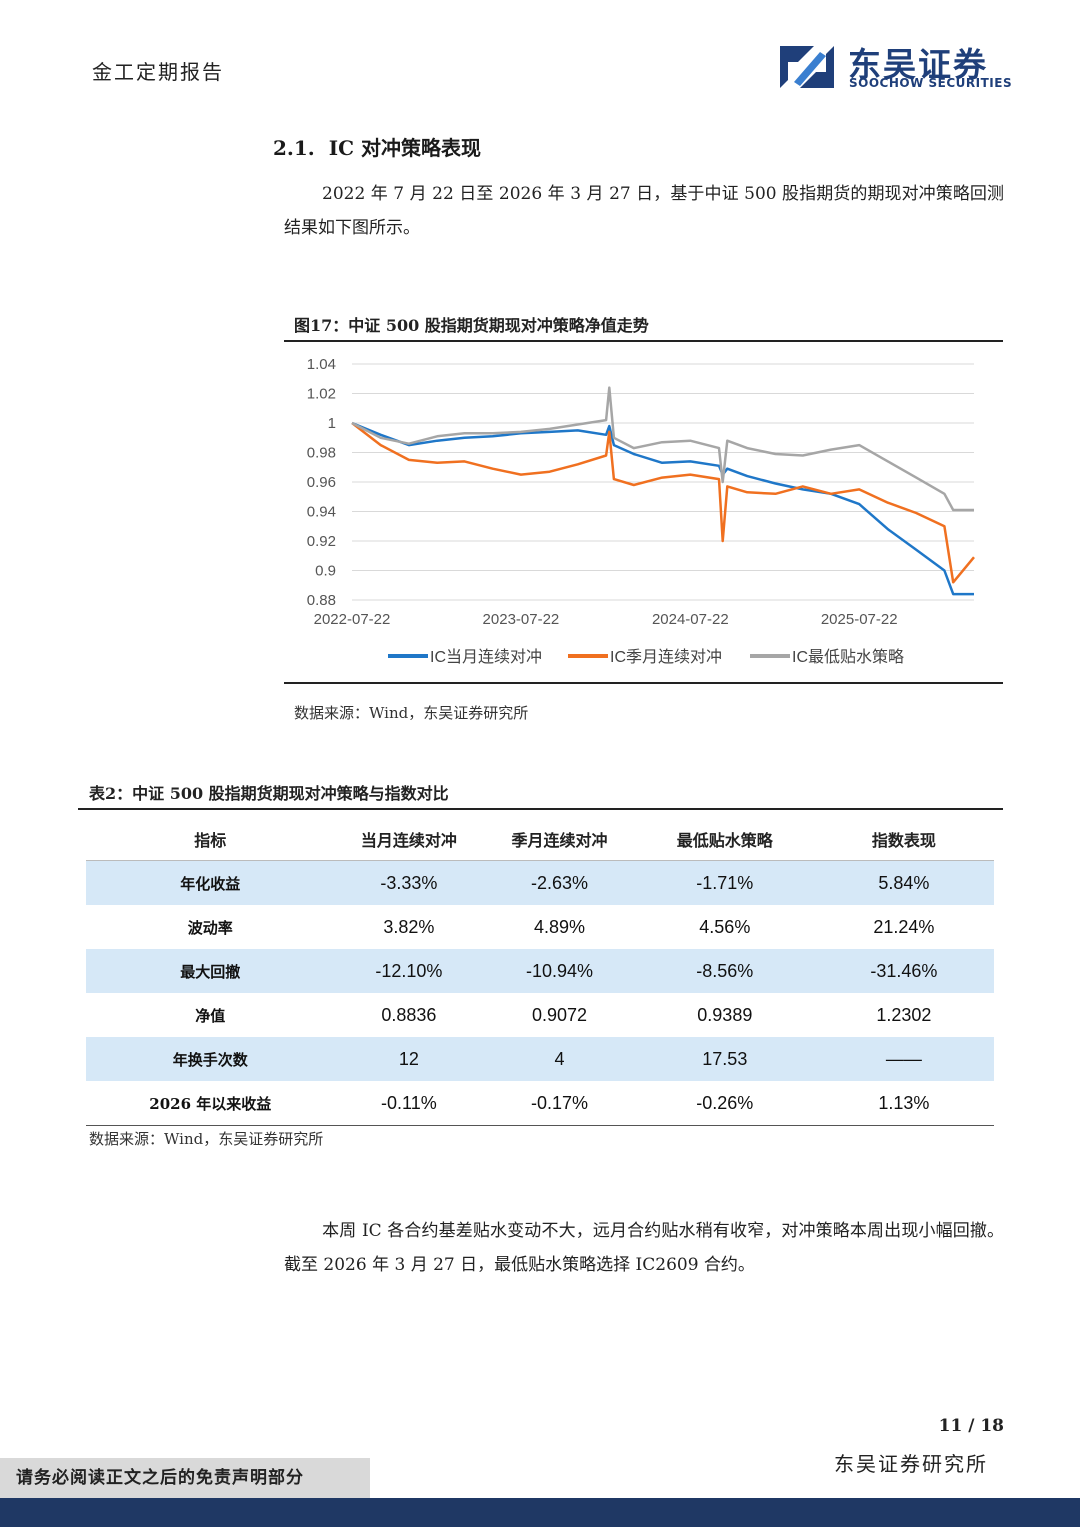 The width and height of the screenshot is (1080, 1527). What do you see at coordinates (724, 1059) in the screenshot?
I see `table-cell: 17.53` at bounding box center [724, 1059].